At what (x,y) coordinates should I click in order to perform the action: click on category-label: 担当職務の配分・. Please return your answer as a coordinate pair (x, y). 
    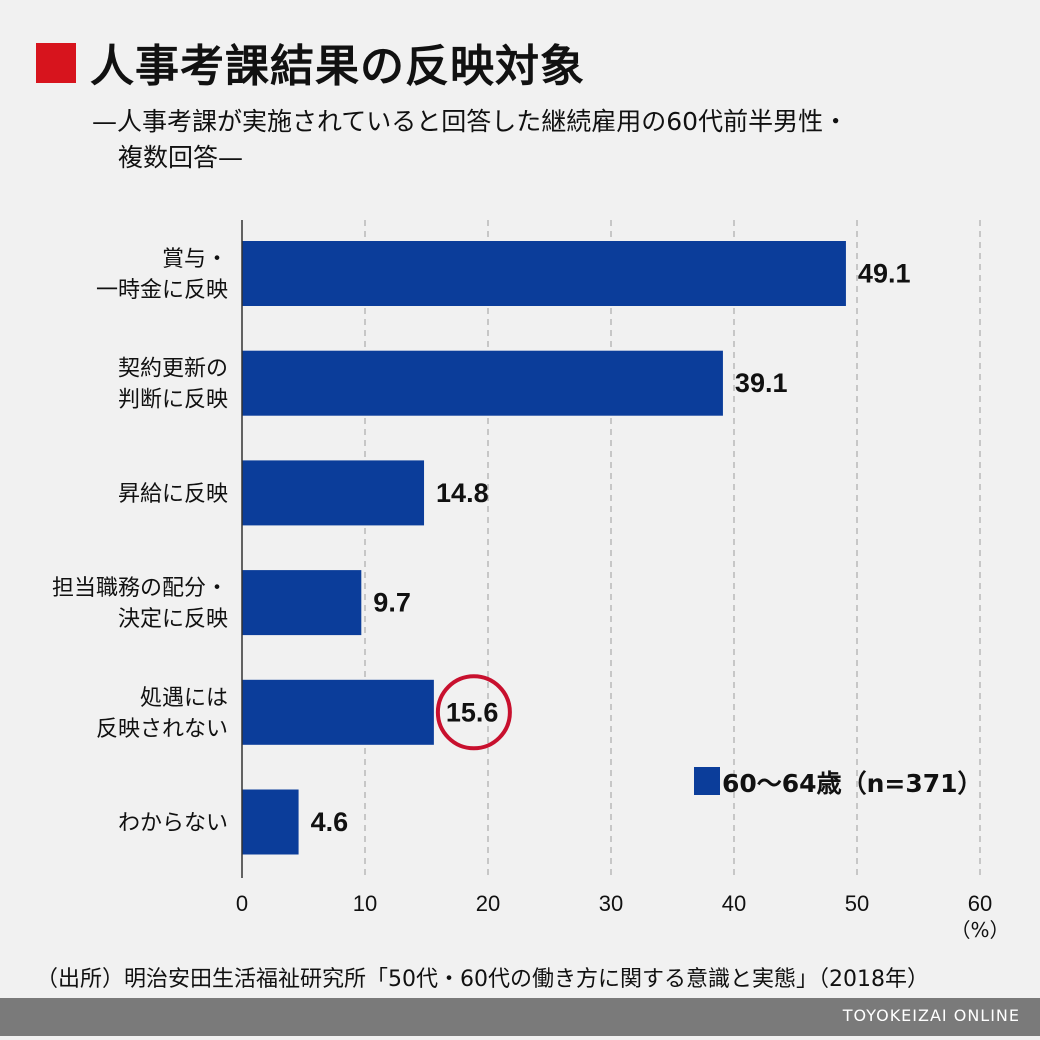
    Looking at the image, I should click on (140, 588).